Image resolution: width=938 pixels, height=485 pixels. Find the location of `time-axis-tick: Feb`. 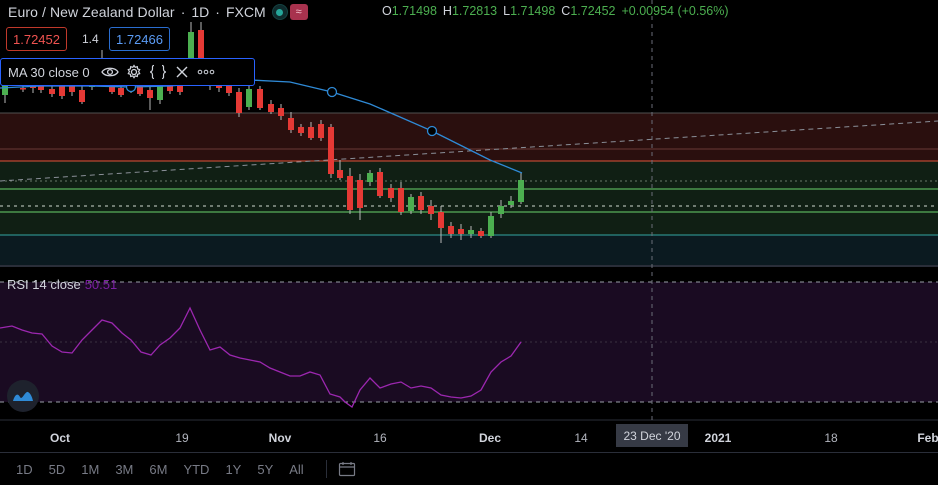

time-axis-tick: Feb is located at coordinates (927, 438).